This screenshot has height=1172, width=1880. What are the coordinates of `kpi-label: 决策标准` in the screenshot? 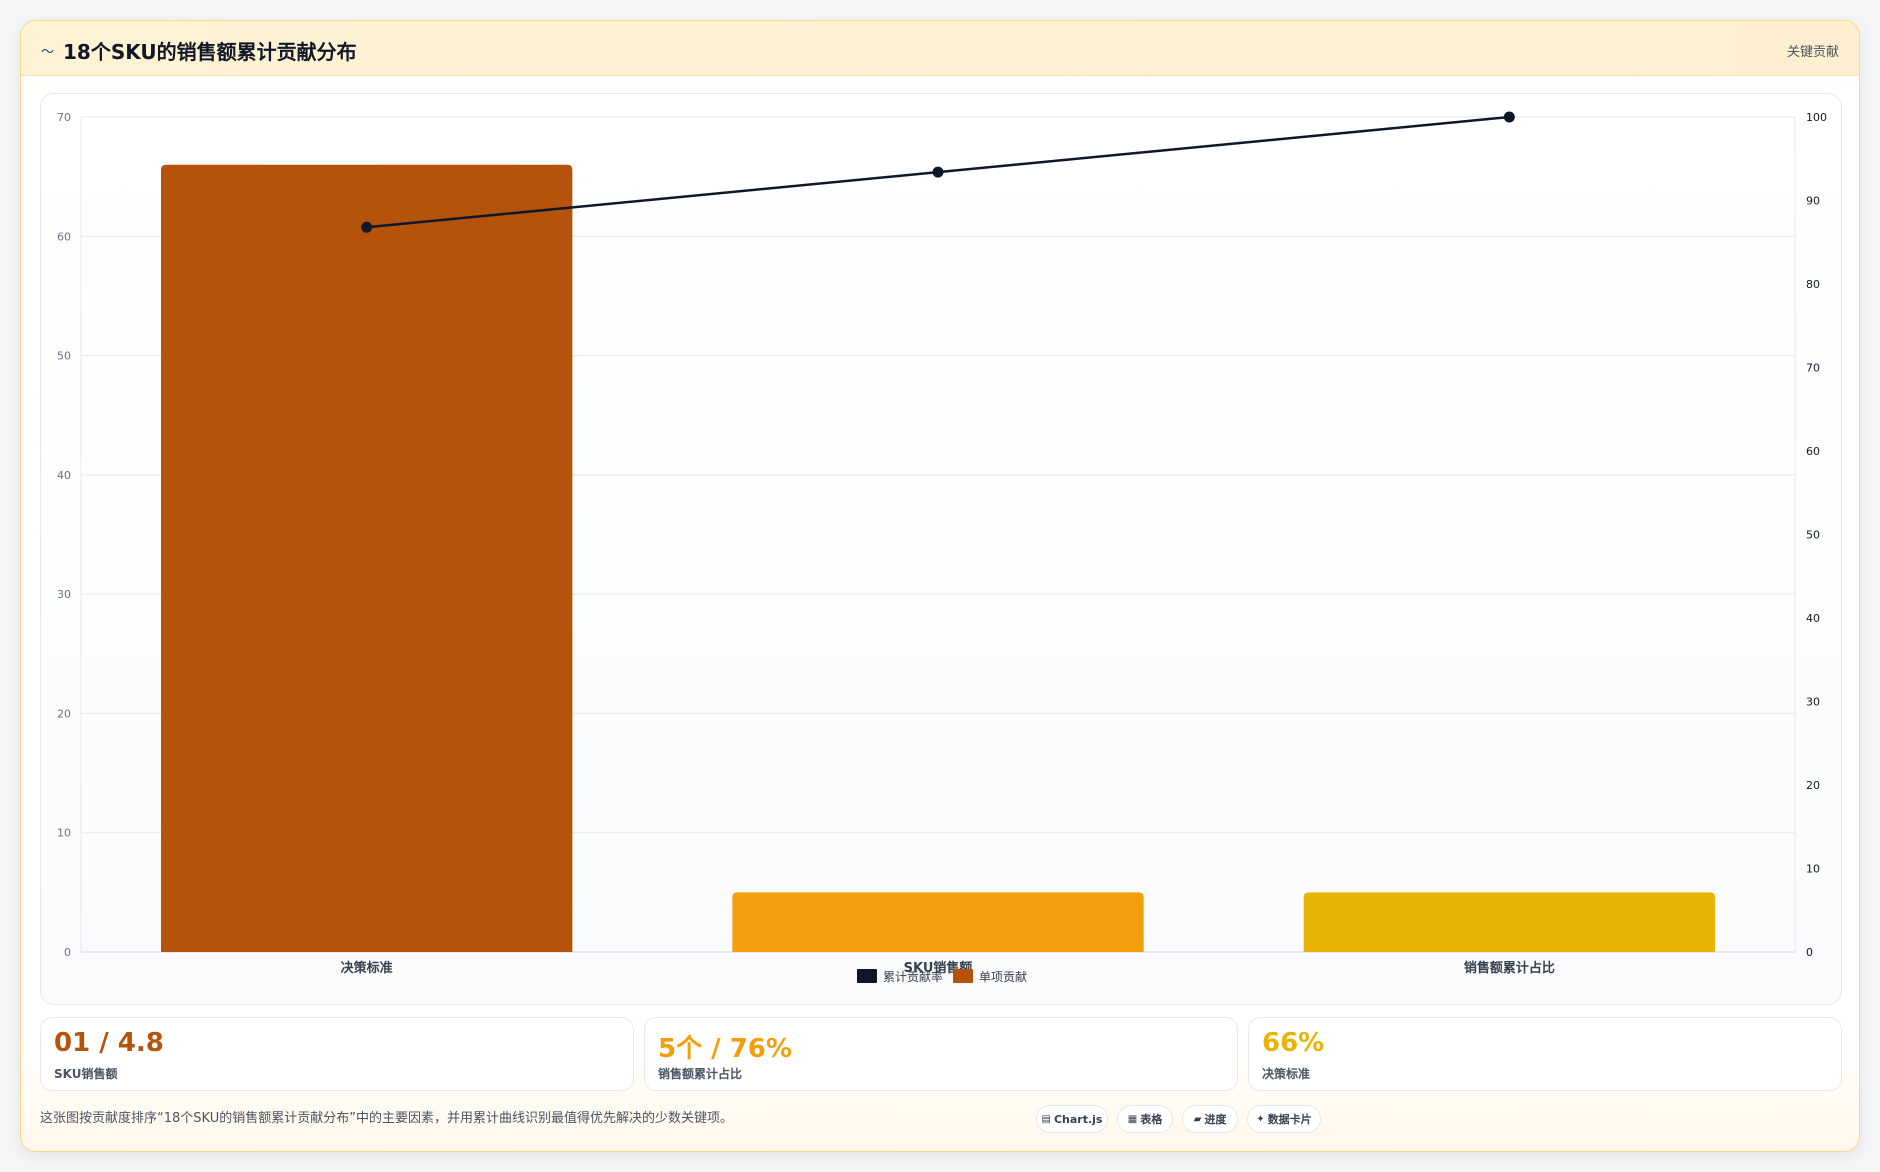 It's located at (1286, 1074).